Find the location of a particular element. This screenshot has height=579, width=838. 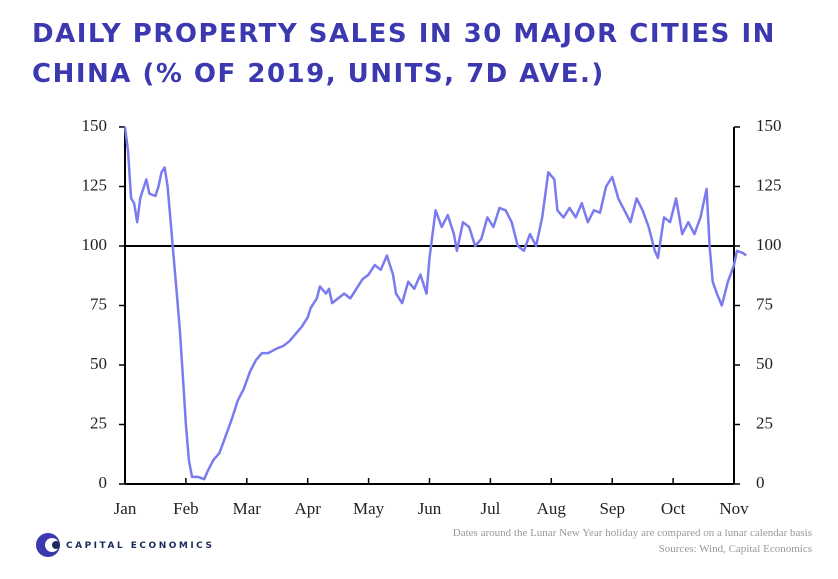

x-tick-label: Sep is located at coordinates (612, 508).